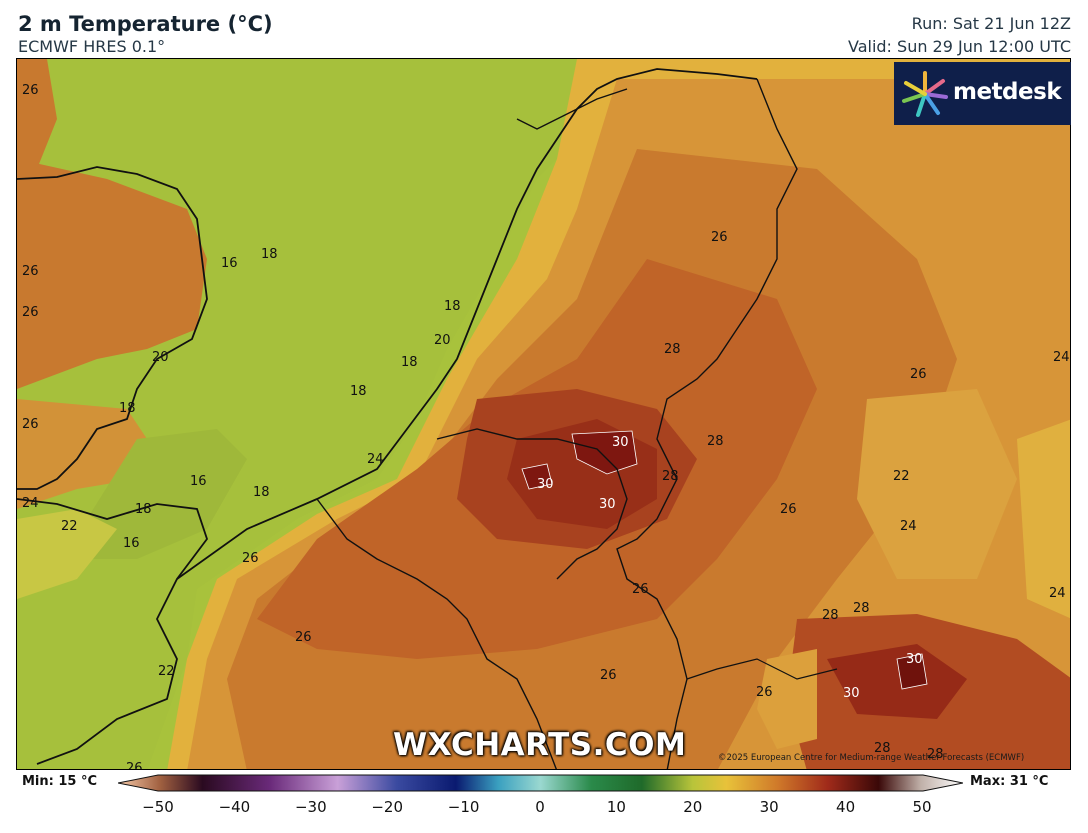 The height and width of the screenshot is (833, 1088). Describe the element at coordinates (158, 807) in the screenshot. I see `colorbar-tick-label: −50` at that location.